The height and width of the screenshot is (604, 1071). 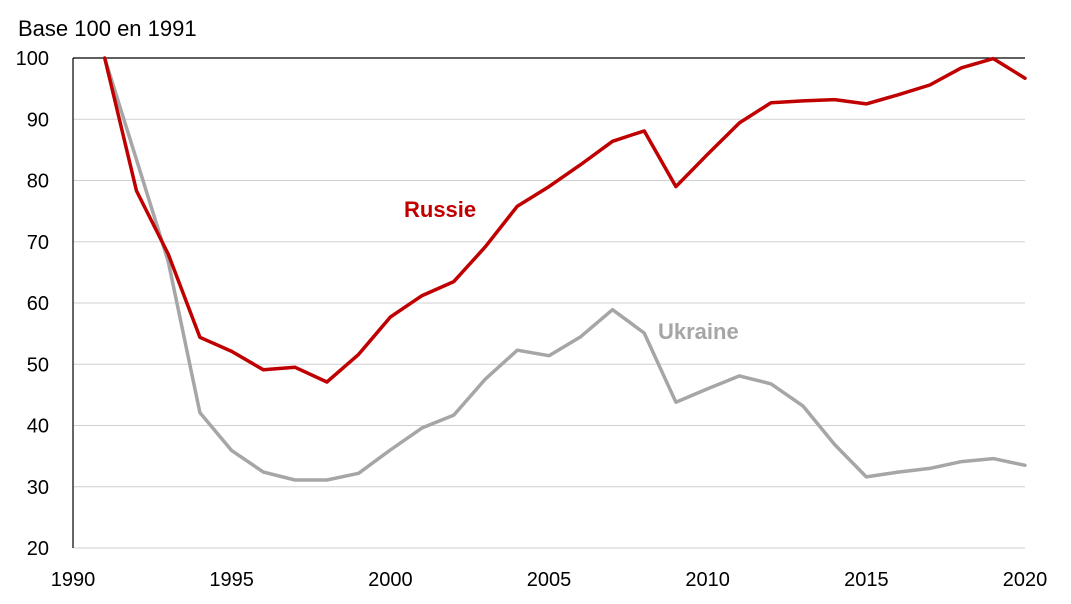 What do you see at coordinates (38, 304) in the screenshot?
I see `y-tick-label: 60` at bounding box center [38, 304].